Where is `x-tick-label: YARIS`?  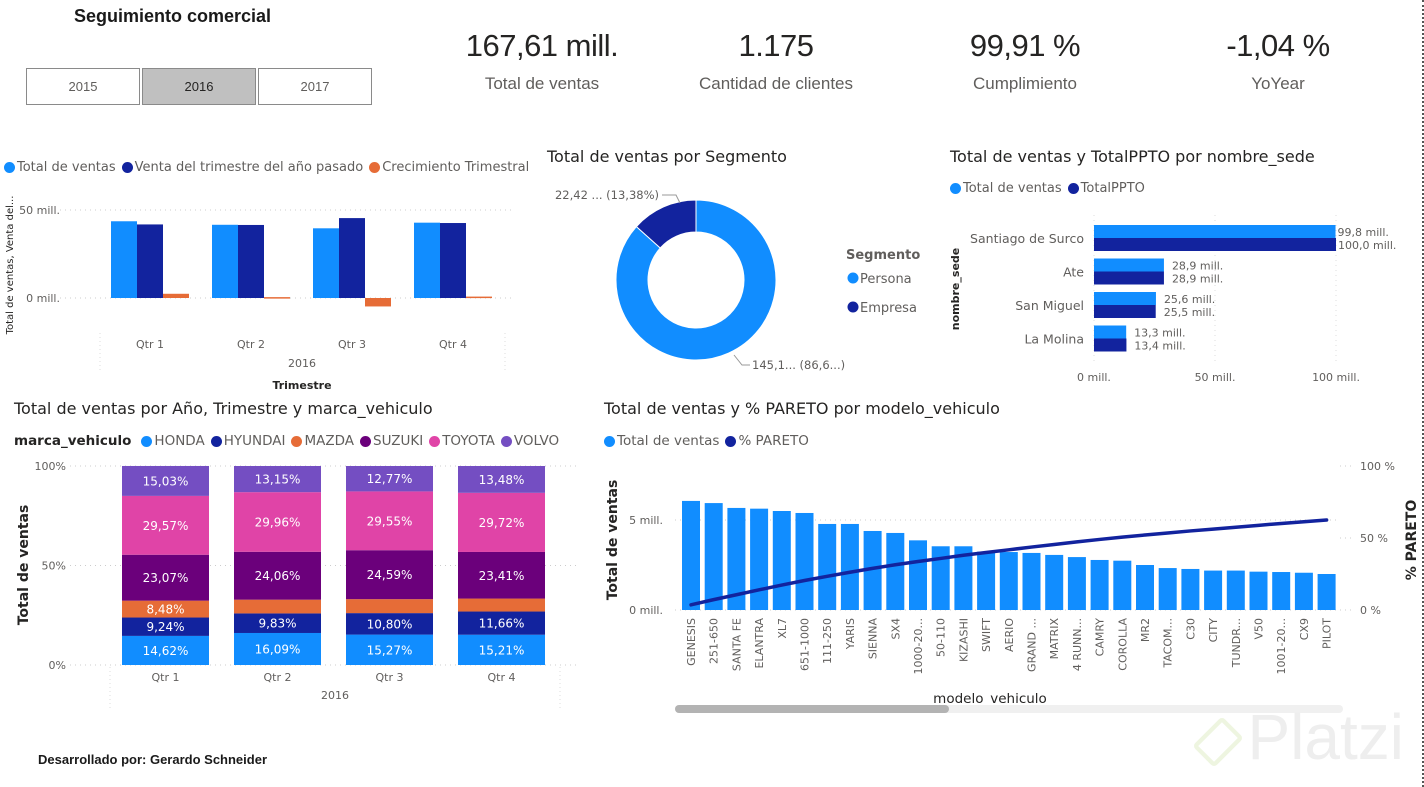 x-tick-label: YARIS is located at coordinates (850, 634).